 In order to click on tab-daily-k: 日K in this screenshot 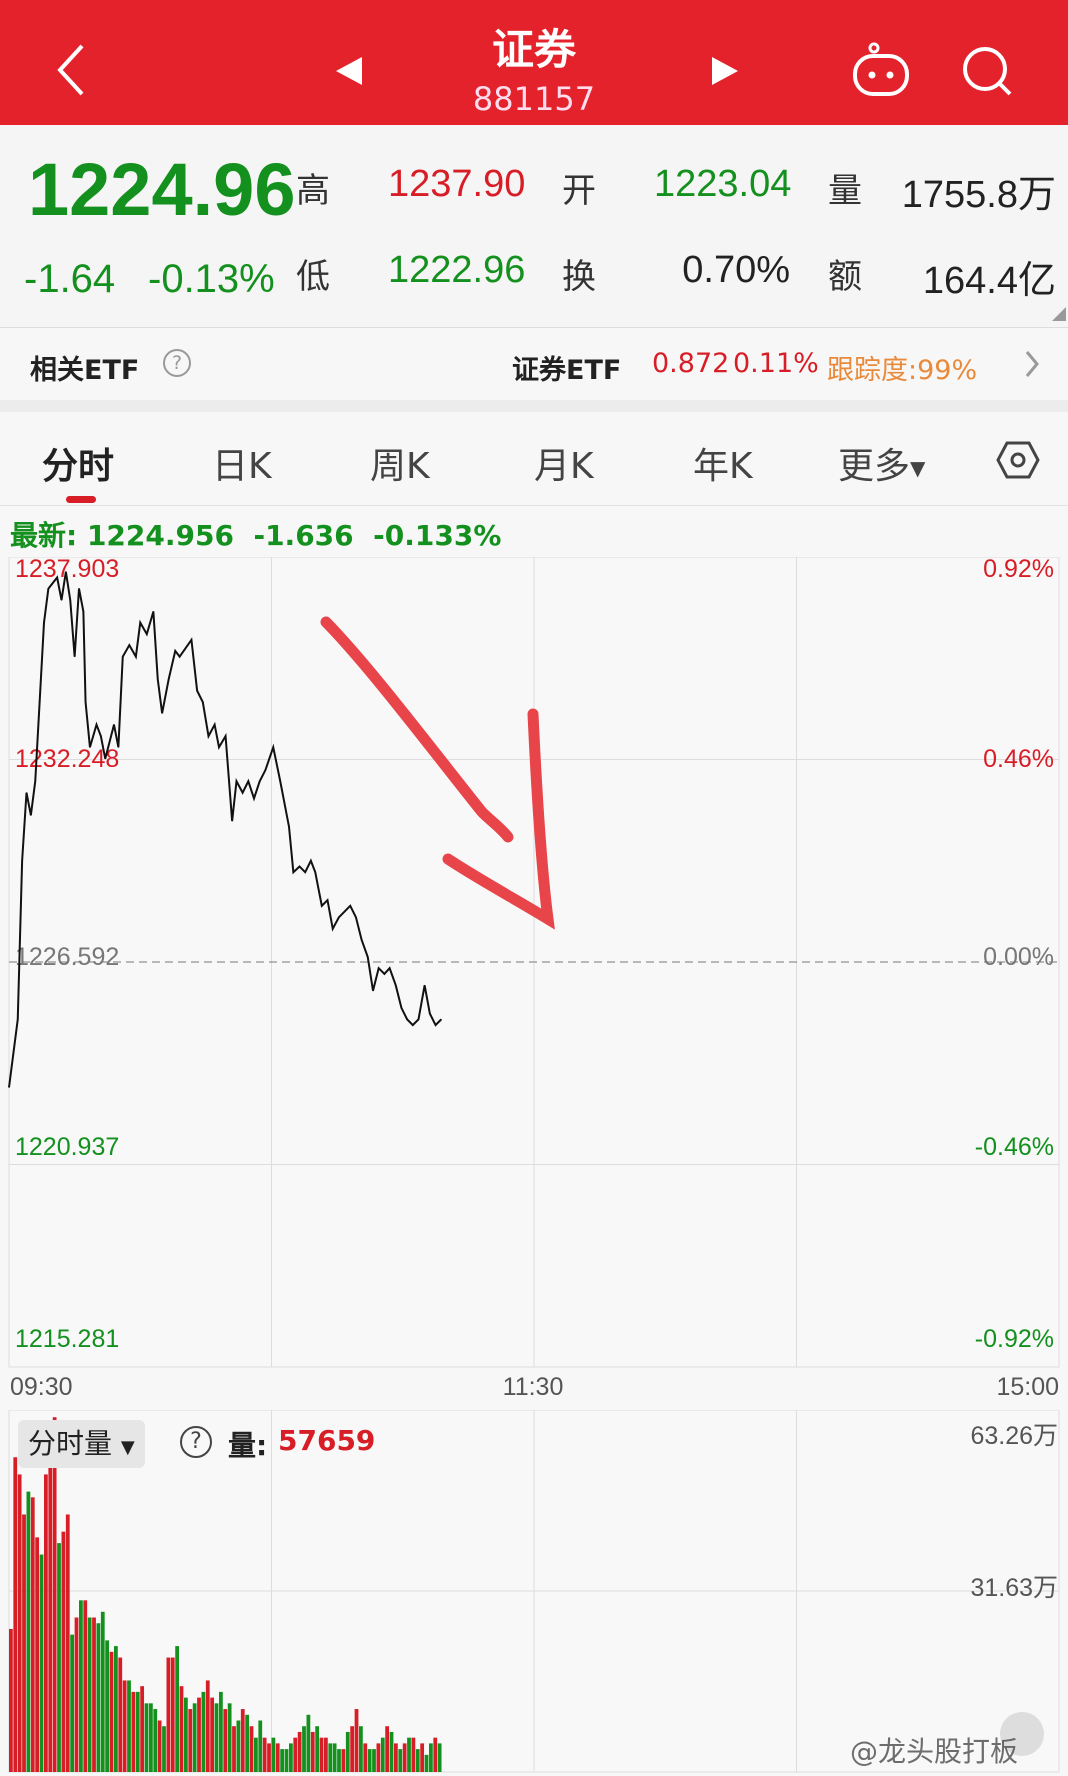, I will do `click(242, 466)`.